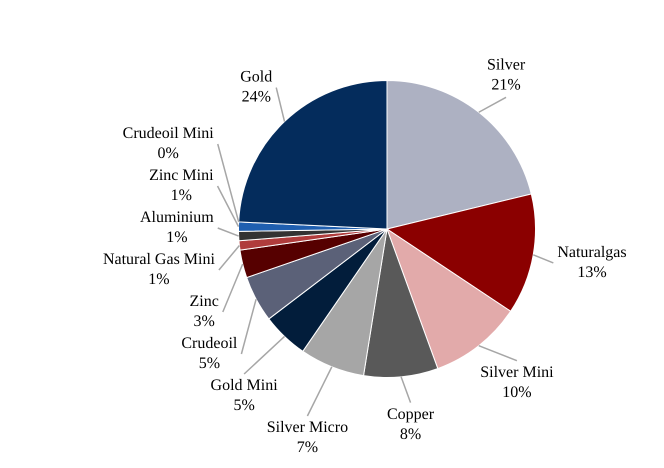 The height and width of the screenshot is (468, 664). I want to click on slice-label: Crudeoil, so click(209, 343).